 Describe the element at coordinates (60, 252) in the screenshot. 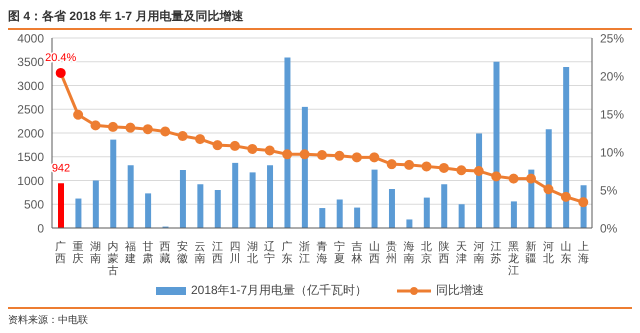

I see `x-tick-label: 广西` at that location.